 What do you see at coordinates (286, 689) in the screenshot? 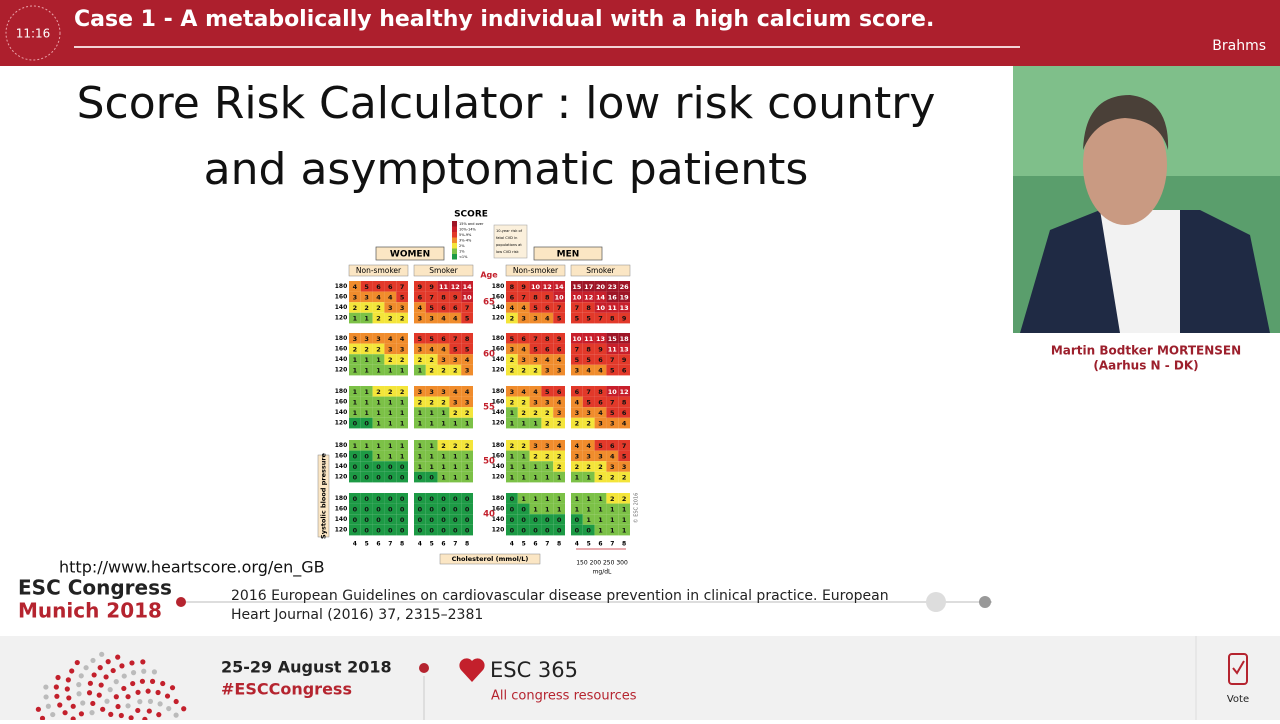
I see `hashtag: #ESCCongress` at bounding box center [286, 689].